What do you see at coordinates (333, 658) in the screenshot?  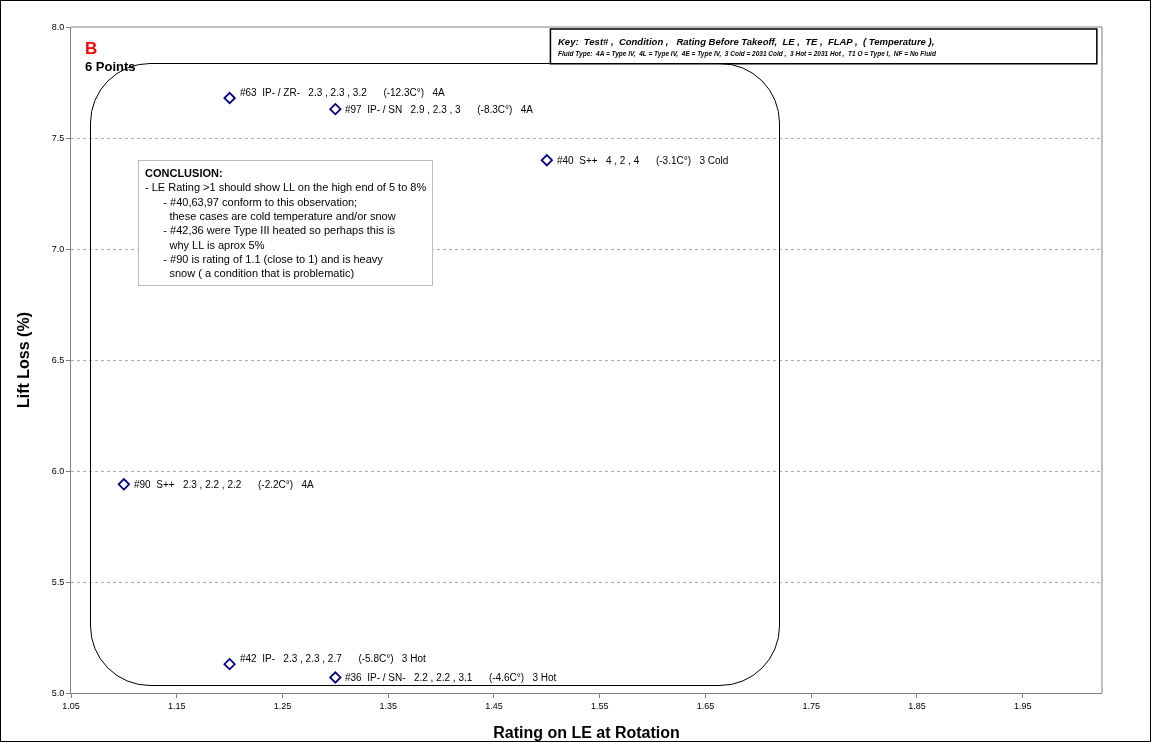 I see `annotation: #42 IP- 2.3 , 2.3 , 2.7 (-5.8C°) 3 Hot` at bounding box center [333, 658].